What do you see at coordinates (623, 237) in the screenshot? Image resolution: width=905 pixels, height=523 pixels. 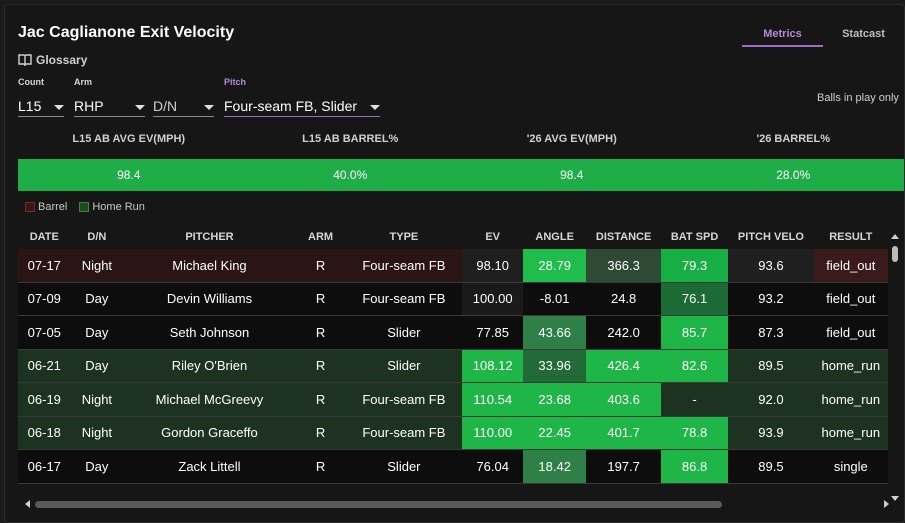 I see `column-header: DISTANCE` at bounding box center [623, 237].